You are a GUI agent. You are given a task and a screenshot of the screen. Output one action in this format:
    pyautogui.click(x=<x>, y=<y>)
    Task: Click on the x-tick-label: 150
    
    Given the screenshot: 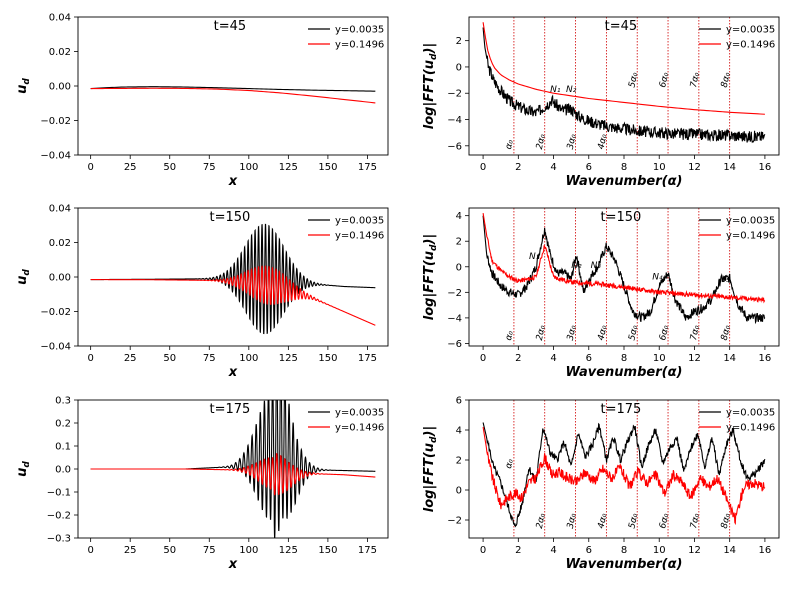 What is the action you would take?
    pyautogui.click(x=327, y=358)
    